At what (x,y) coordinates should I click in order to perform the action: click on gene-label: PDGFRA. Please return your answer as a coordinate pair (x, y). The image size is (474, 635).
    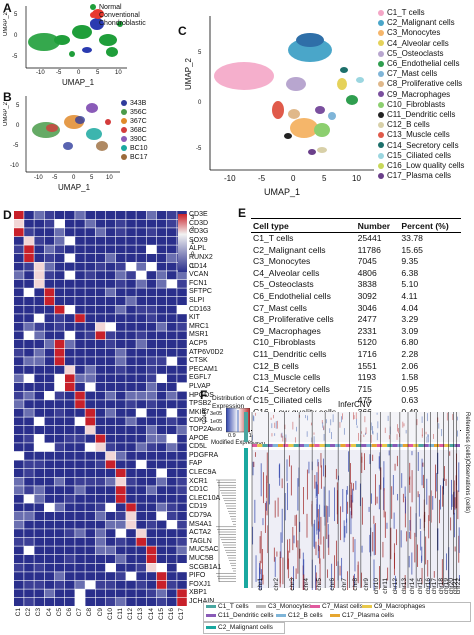
    Looking at the image, I should click on (204, 455).